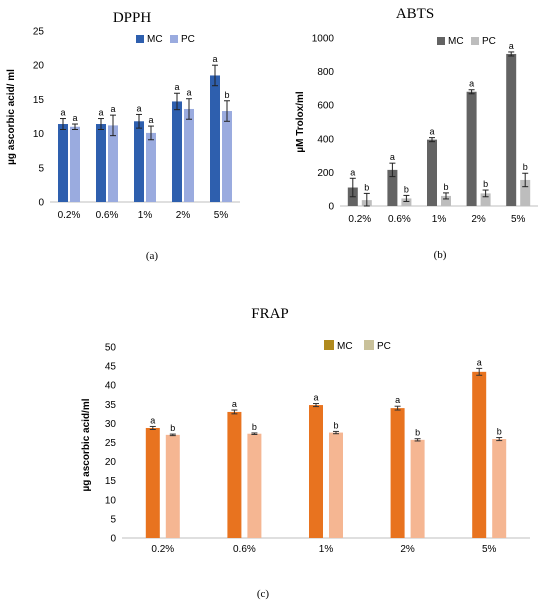  What do you see at coordinates (132, 18) in the screenshot?
I see `chart-title: DPPH` at bounding box center [132, 18].